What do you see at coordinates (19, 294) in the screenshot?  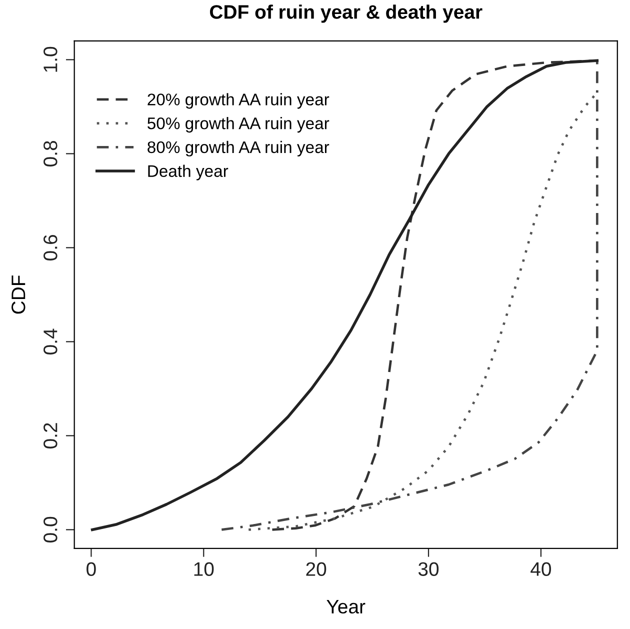 I see `y-axis-title: CDF` at bounding box center [19, 294].